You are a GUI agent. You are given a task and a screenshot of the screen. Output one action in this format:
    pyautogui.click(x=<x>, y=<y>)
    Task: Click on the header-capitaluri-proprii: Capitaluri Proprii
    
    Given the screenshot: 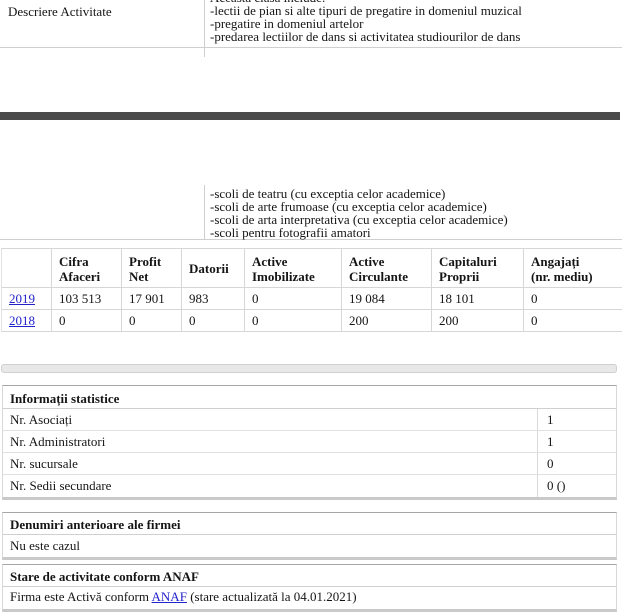 What is the action you would take?
    pyautogui.click(x=477, y=268)
    